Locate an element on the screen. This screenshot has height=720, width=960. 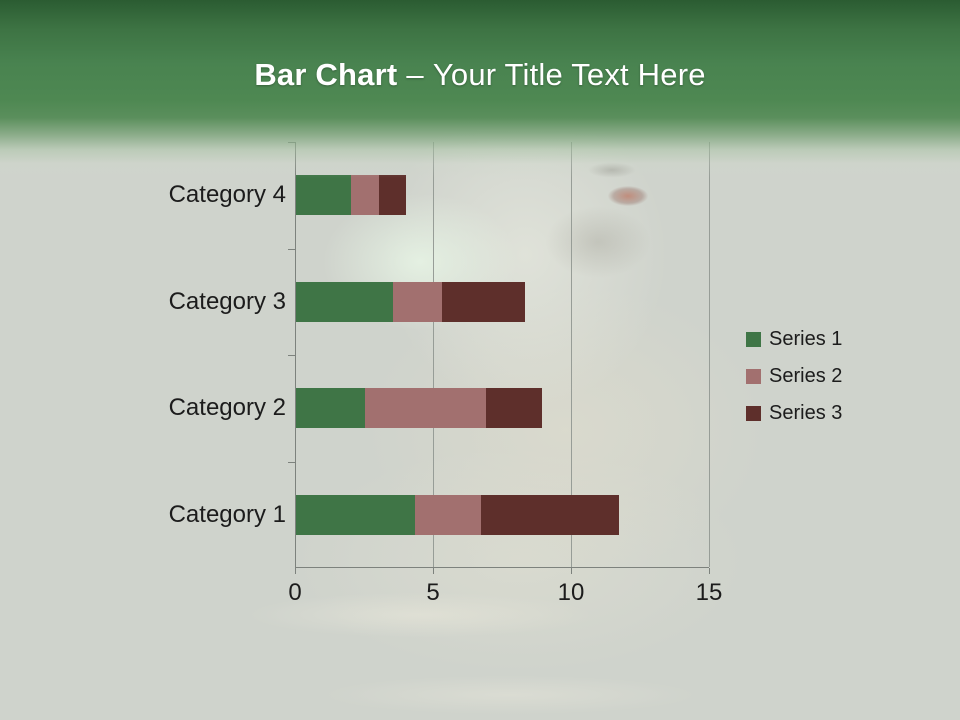
category-label: Category 1 is located at coordinates (227, 514).